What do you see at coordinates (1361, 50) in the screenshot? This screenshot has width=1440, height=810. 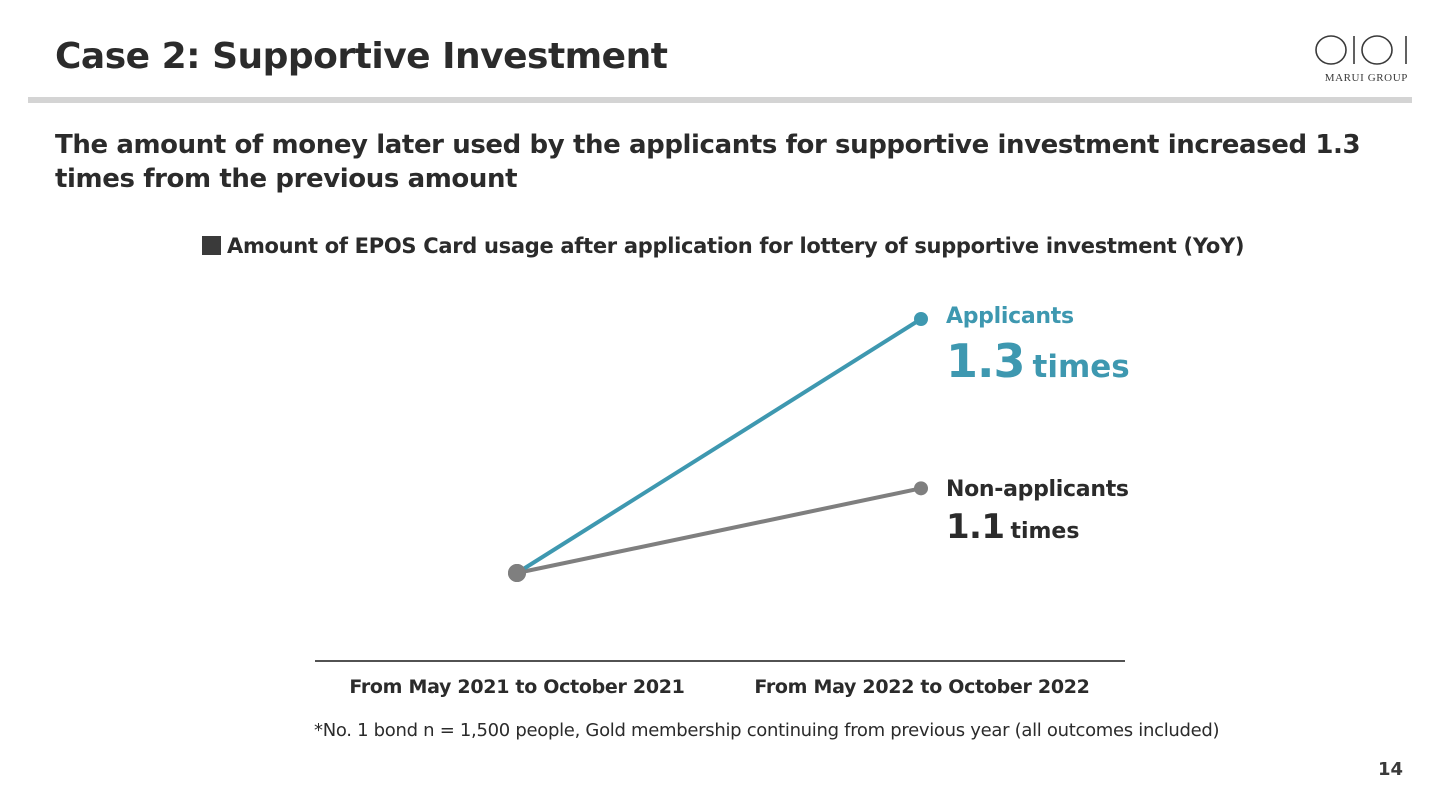 I see `oioi-logo-icon` at bounding box center [1361, 50].